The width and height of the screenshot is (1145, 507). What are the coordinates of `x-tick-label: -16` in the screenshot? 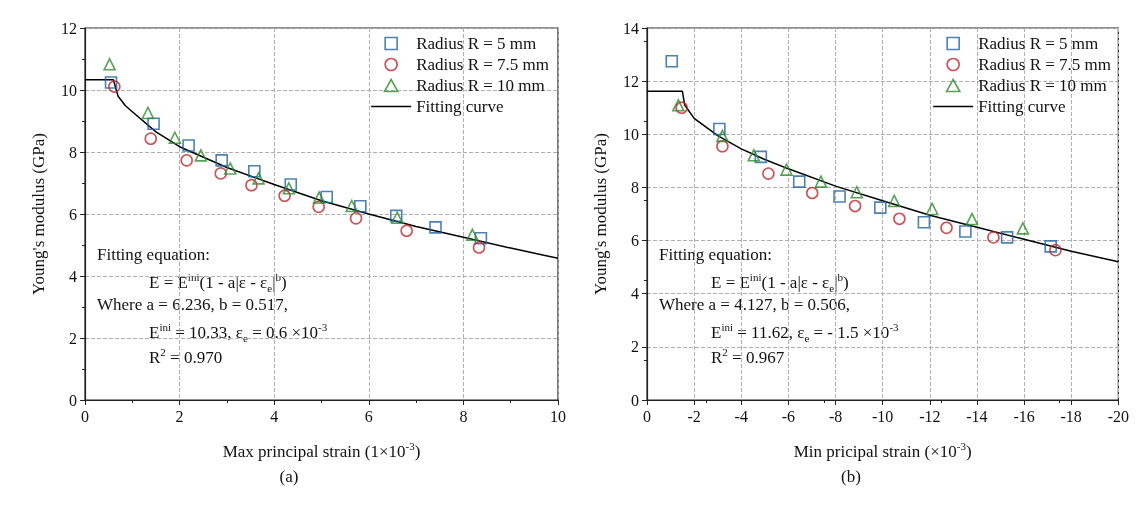 It's located at (1024, 416).